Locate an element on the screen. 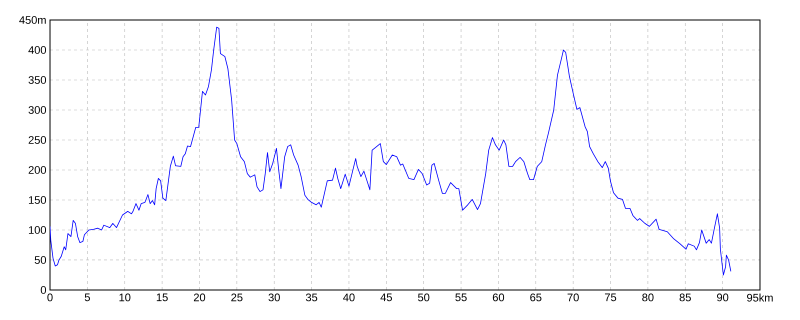  y-tick-label: 0 is located at coordinates (43, 290).